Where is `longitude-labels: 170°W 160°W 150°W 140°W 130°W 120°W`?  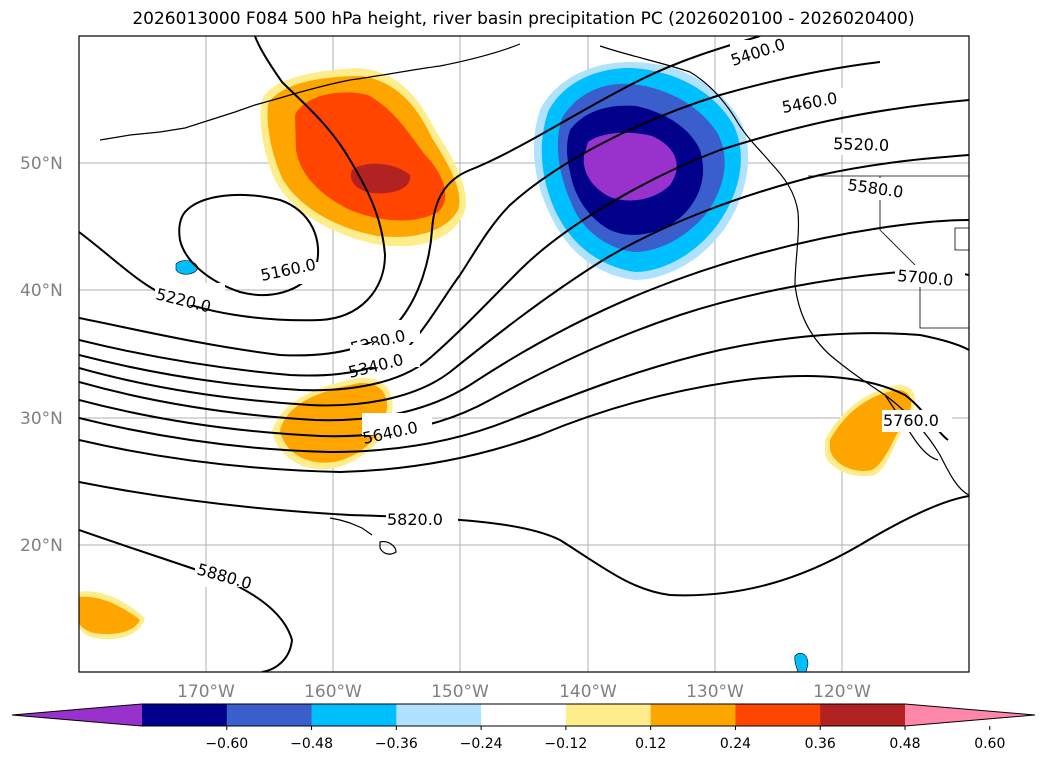 longitude-labels: 170°W 160°W 150°W 140°W 130°W 120°W is located at coordinates (524, 692).